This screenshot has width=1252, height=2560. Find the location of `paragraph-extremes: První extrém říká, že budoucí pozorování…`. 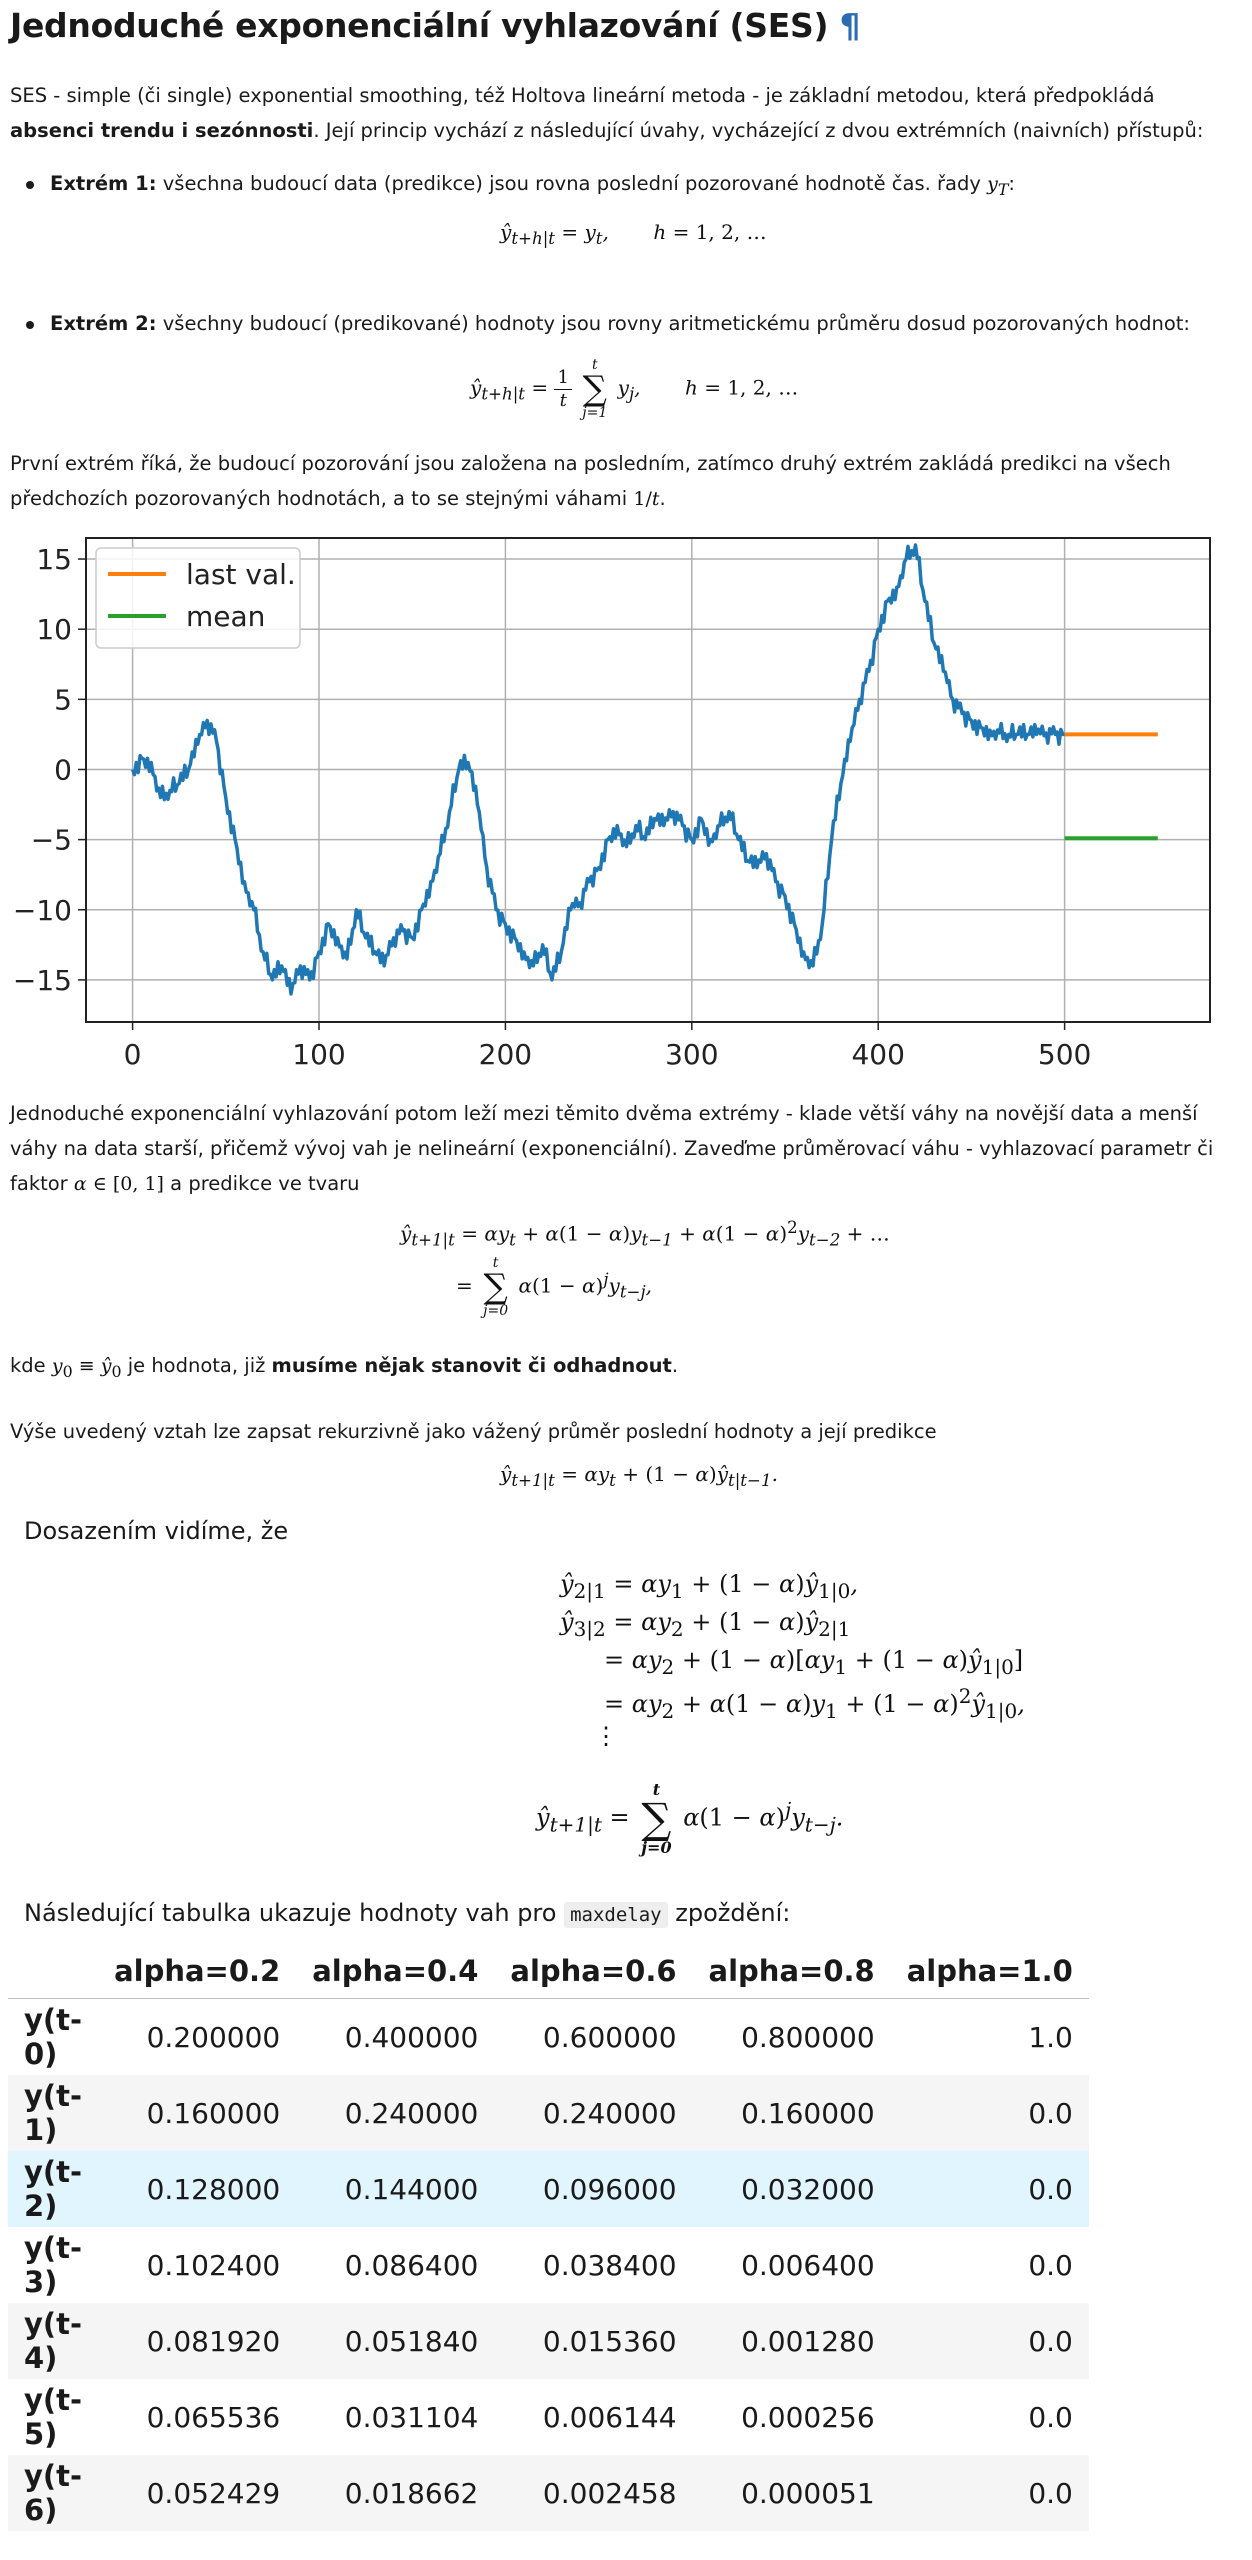

paragraph-extremes: První extrém říká, že budoucí pozorování… is located at coordinates (590, 481).